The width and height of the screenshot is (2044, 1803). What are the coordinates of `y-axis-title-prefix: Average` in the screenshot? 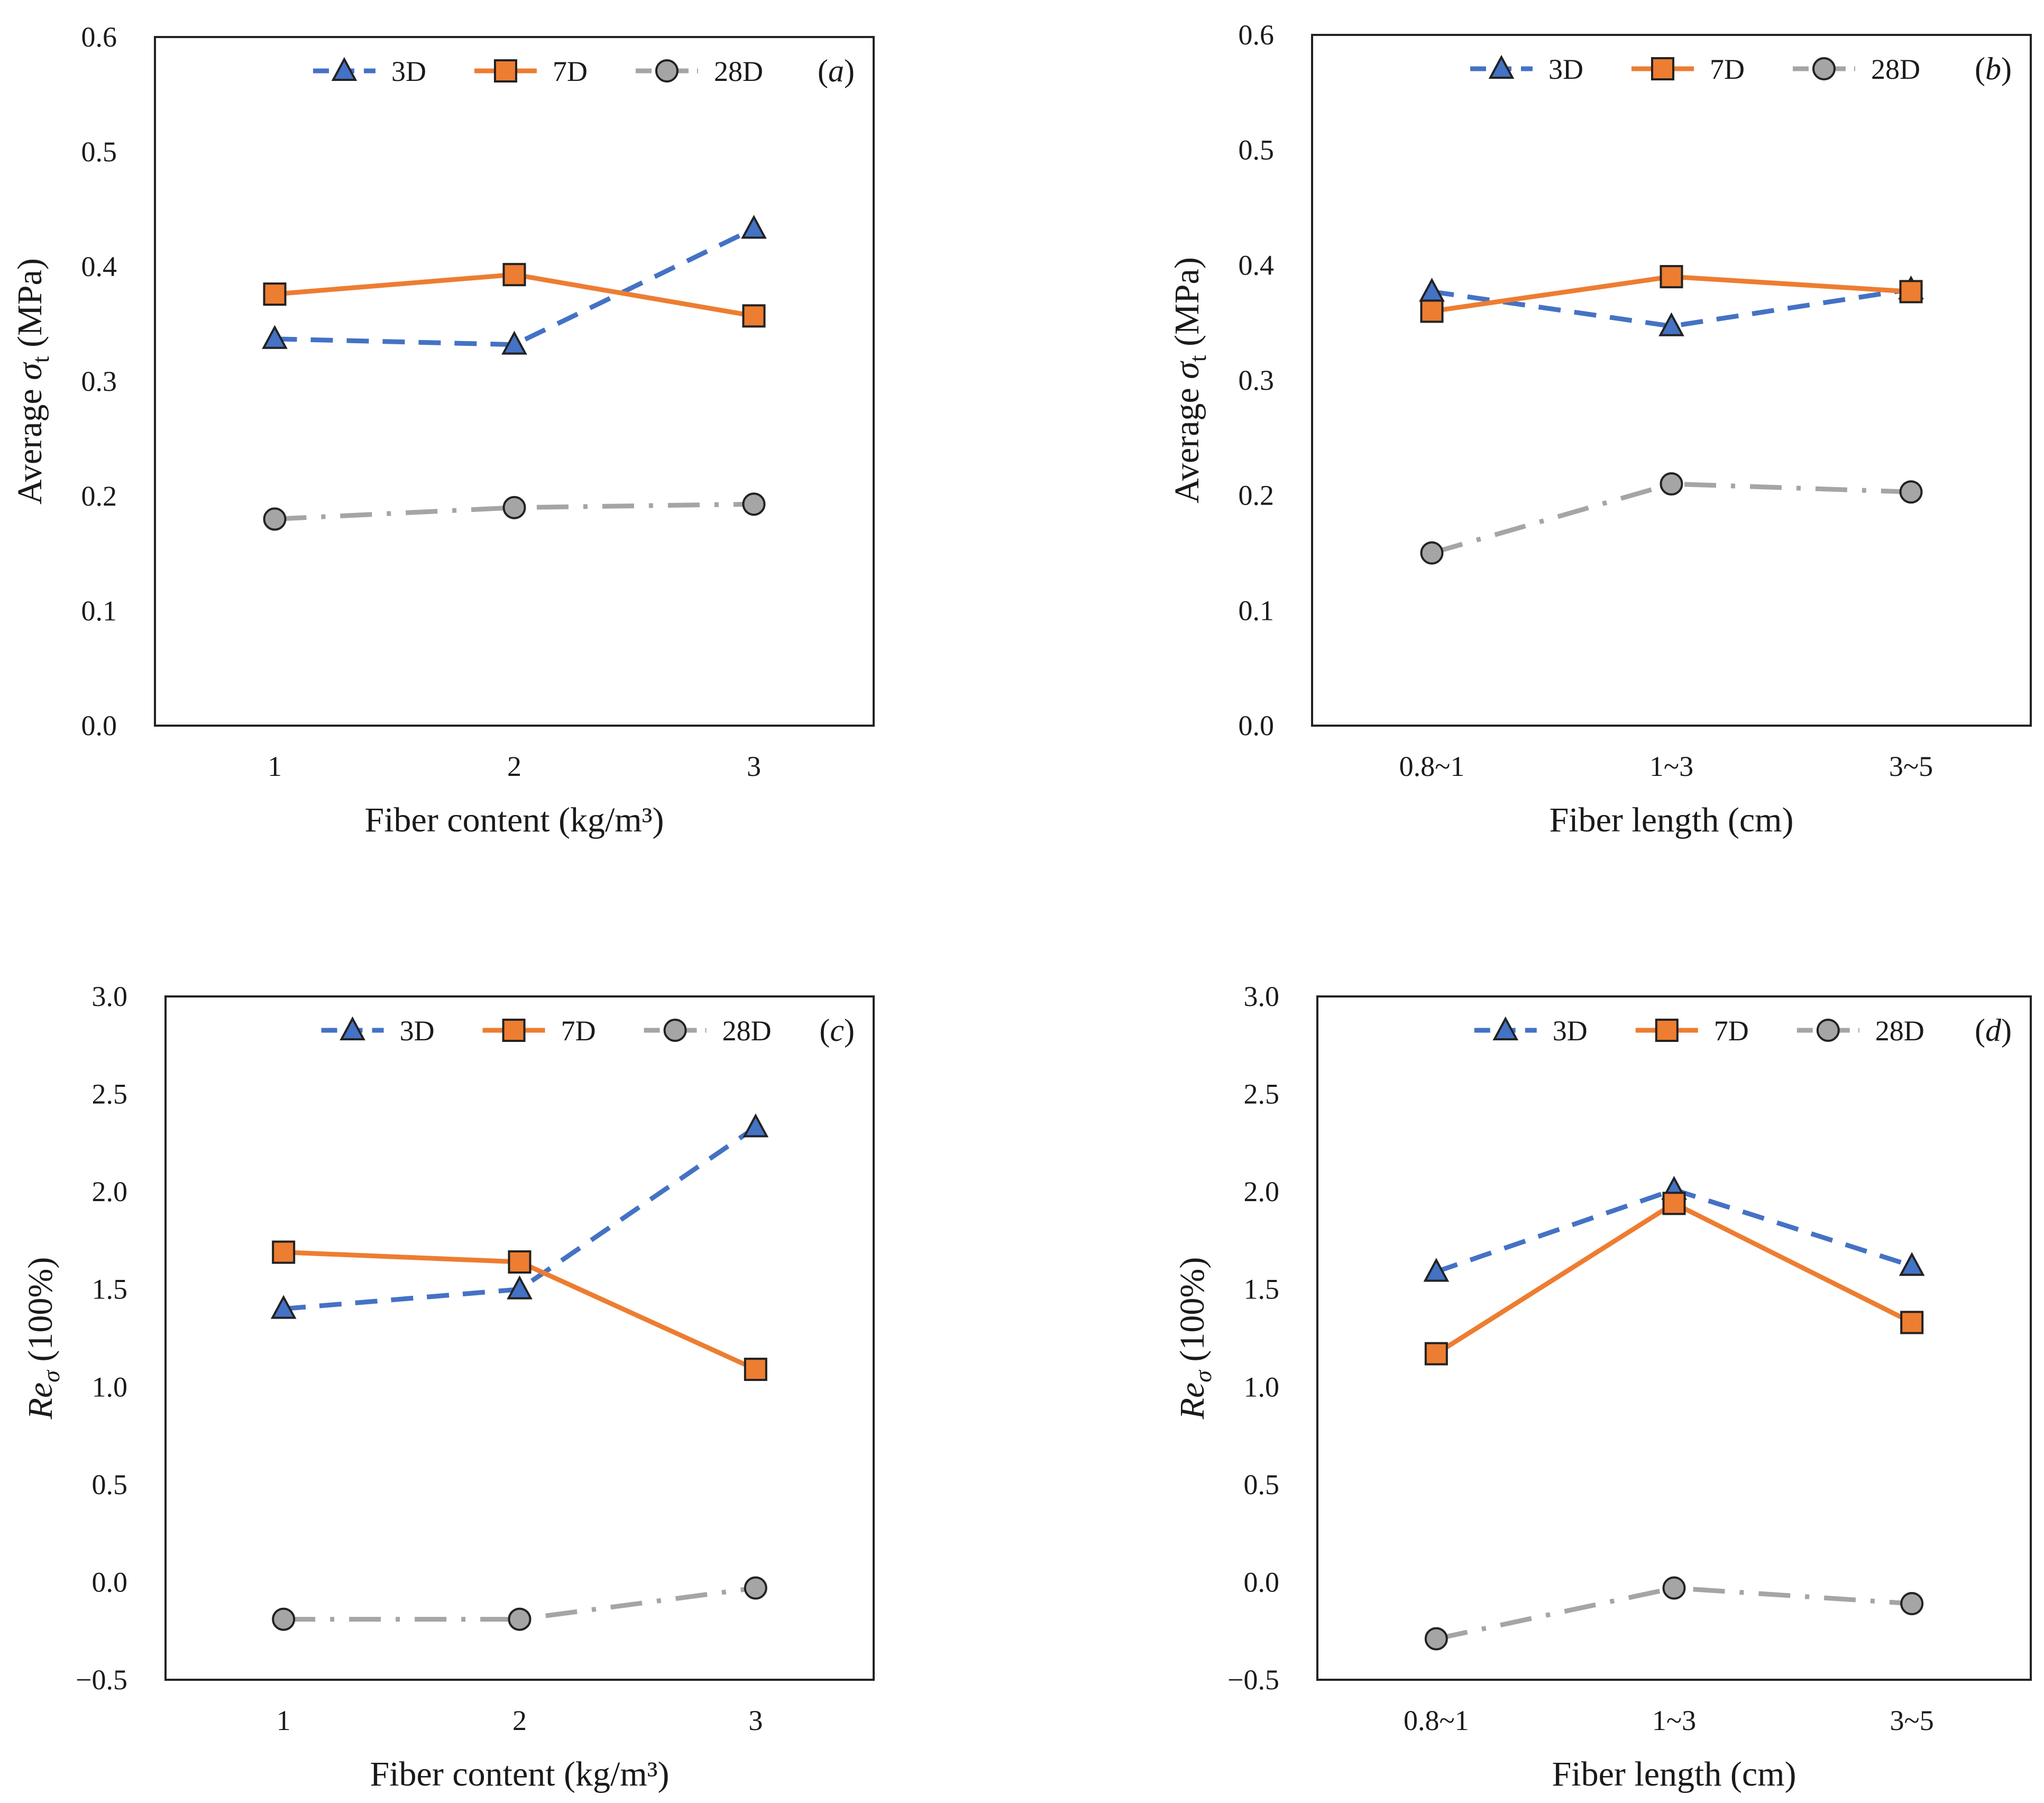 It's located at (1187, 441).